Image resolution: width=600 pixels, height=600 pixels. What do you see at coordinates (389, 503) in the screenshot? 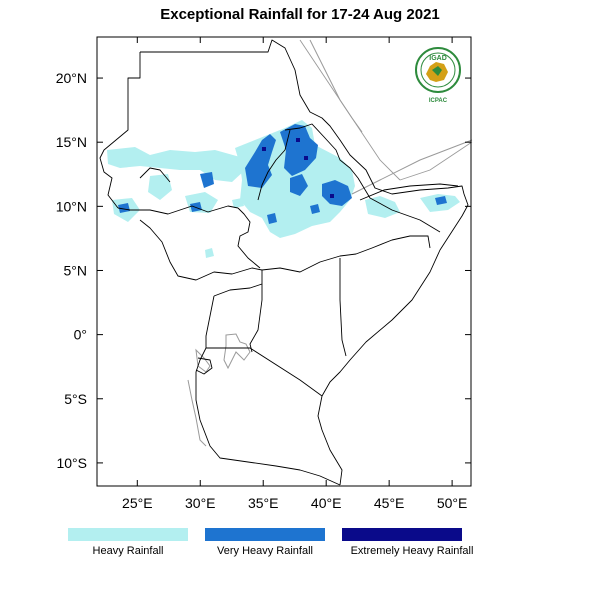
I see `lon-tick-label: 45°E` at bounding box center [389, 503].